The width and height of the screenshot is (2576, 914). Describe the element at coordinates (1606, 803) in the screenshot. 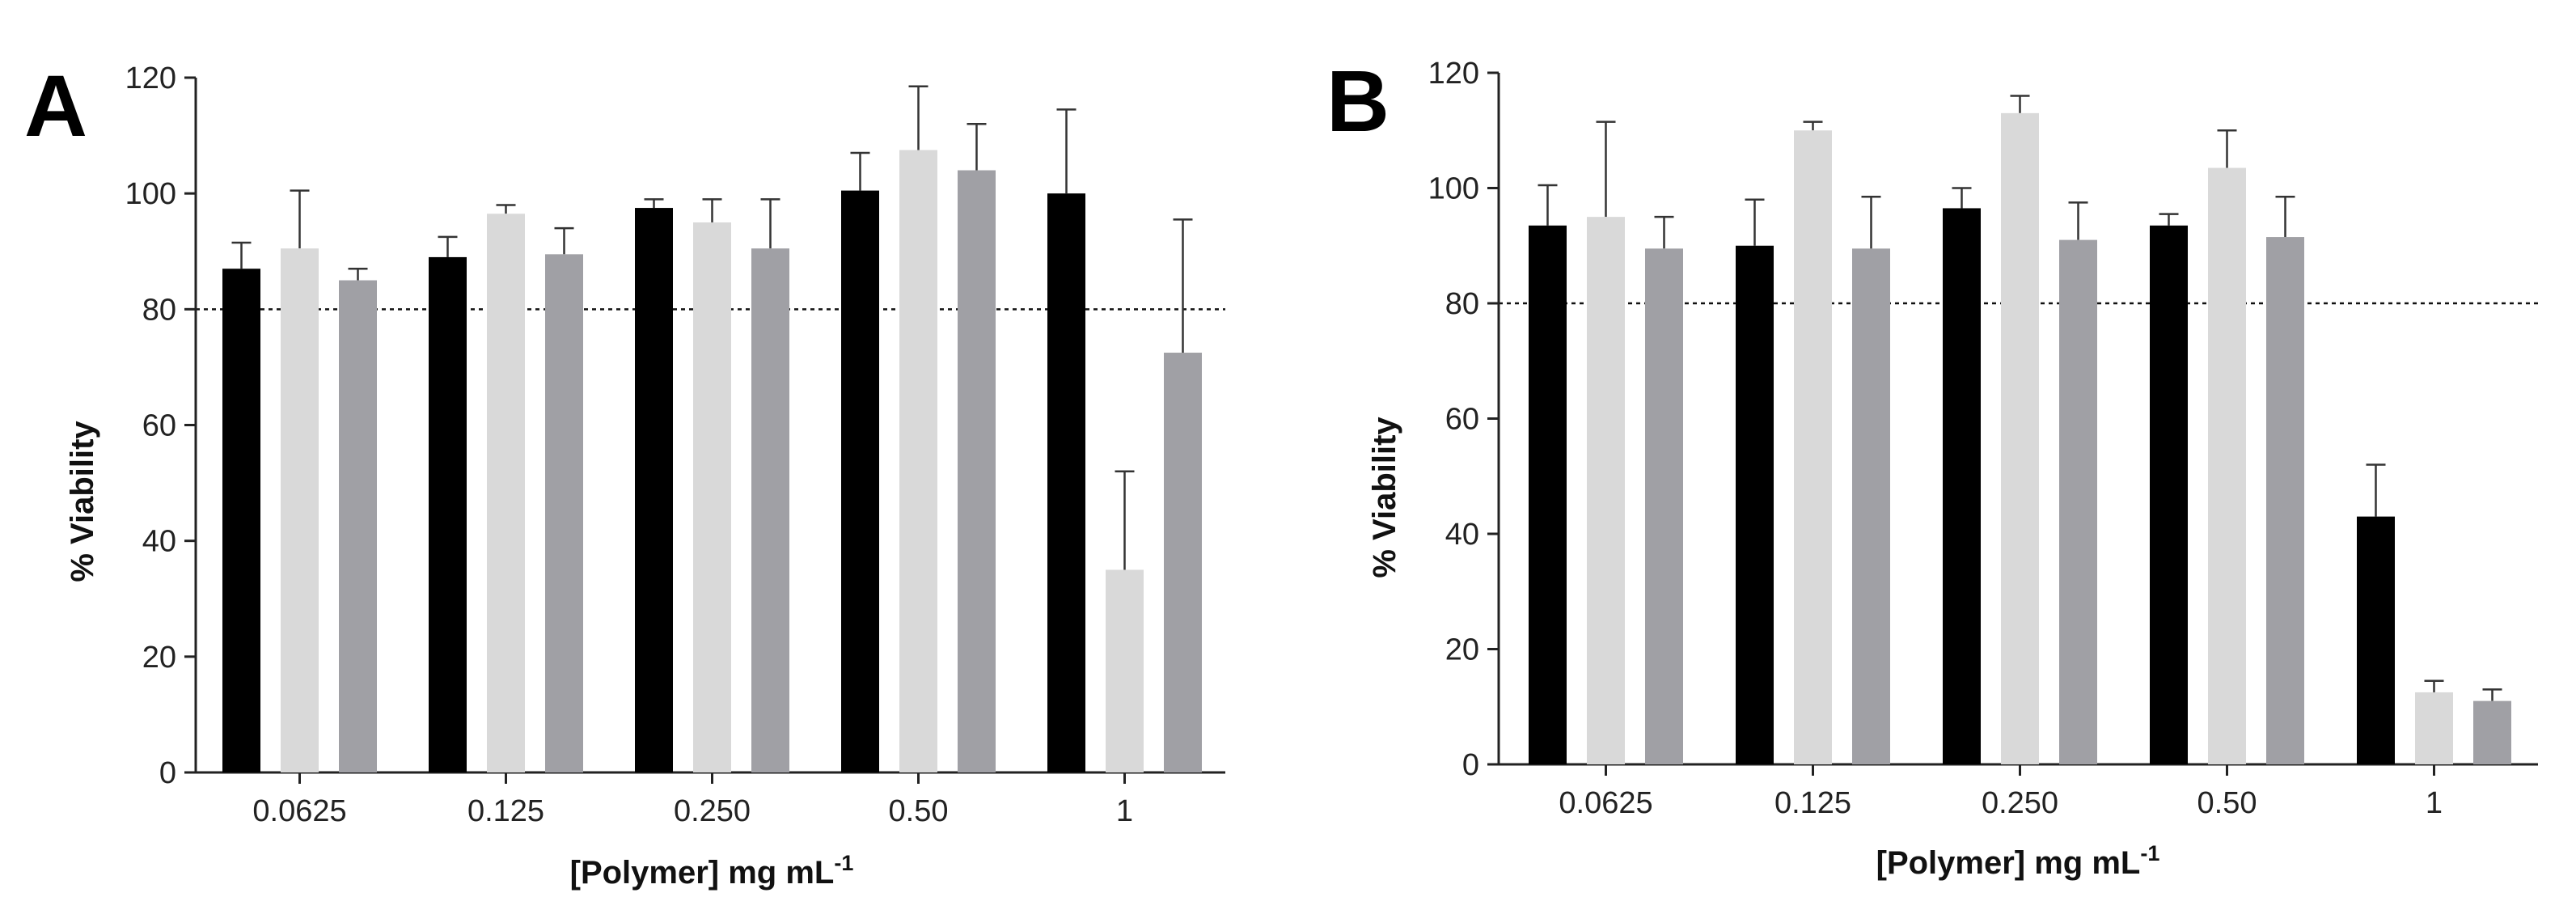

I see `panel-b-x-tick-label: 0.0625` at that location.